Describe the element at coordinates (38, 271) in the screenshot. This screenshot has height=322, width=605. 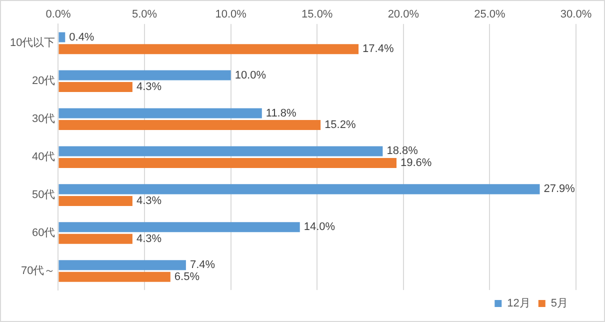
I see `y-tick-label: 70代～` at that location.